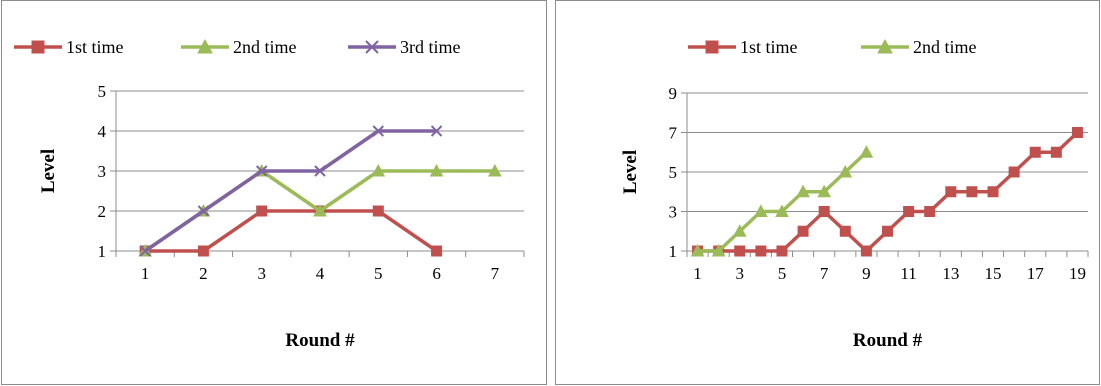 The height and width of the screenshot is (386, 1101). What do you see at coordinates (102, 211) in the screenshot?
I see `y-tick-label: 2` at bounding box center [102, 211].